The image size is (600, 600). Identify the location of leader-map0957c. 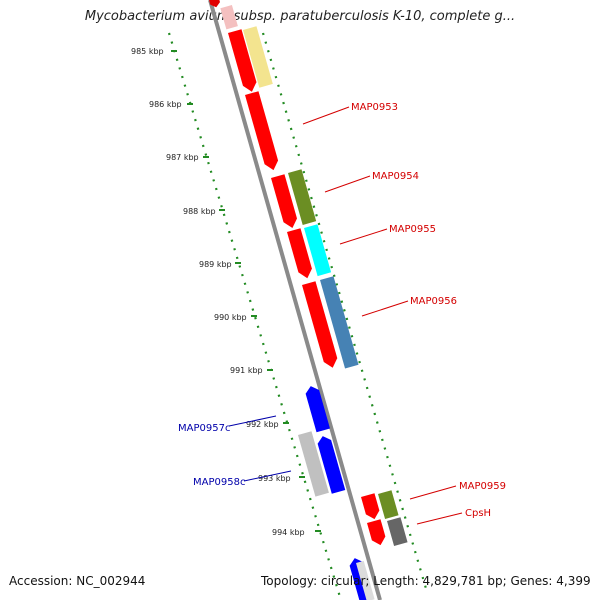
(252, 421).